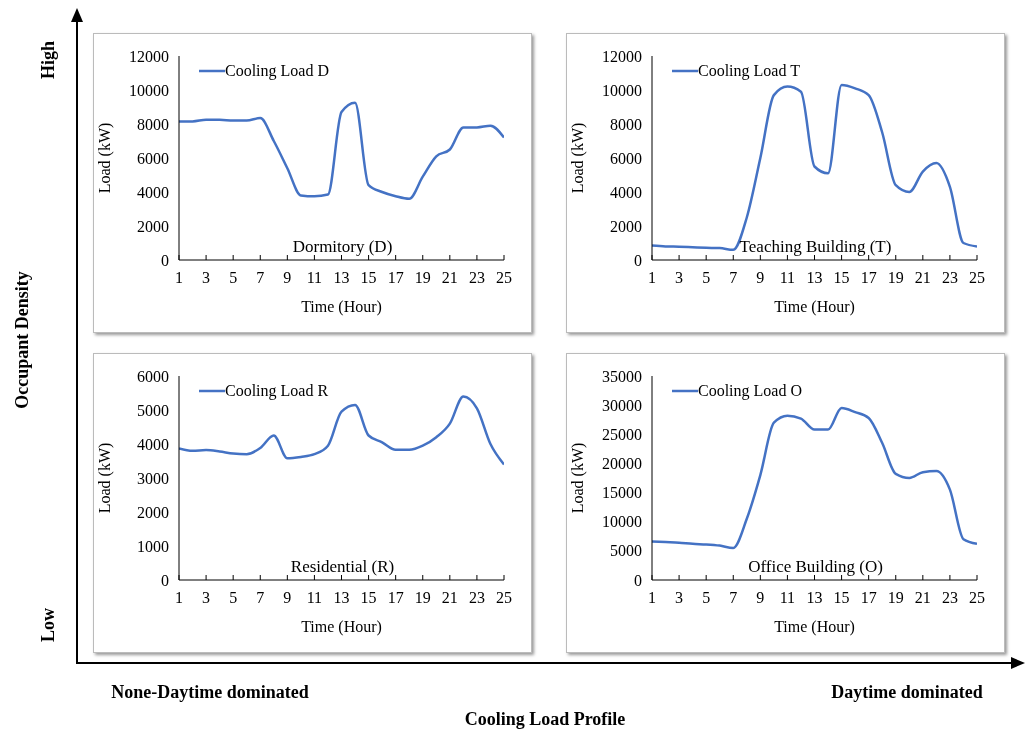 This screenshot has height=742, width=1033. I want to click on legend-label: Cooling Load O, so click(750, 391).